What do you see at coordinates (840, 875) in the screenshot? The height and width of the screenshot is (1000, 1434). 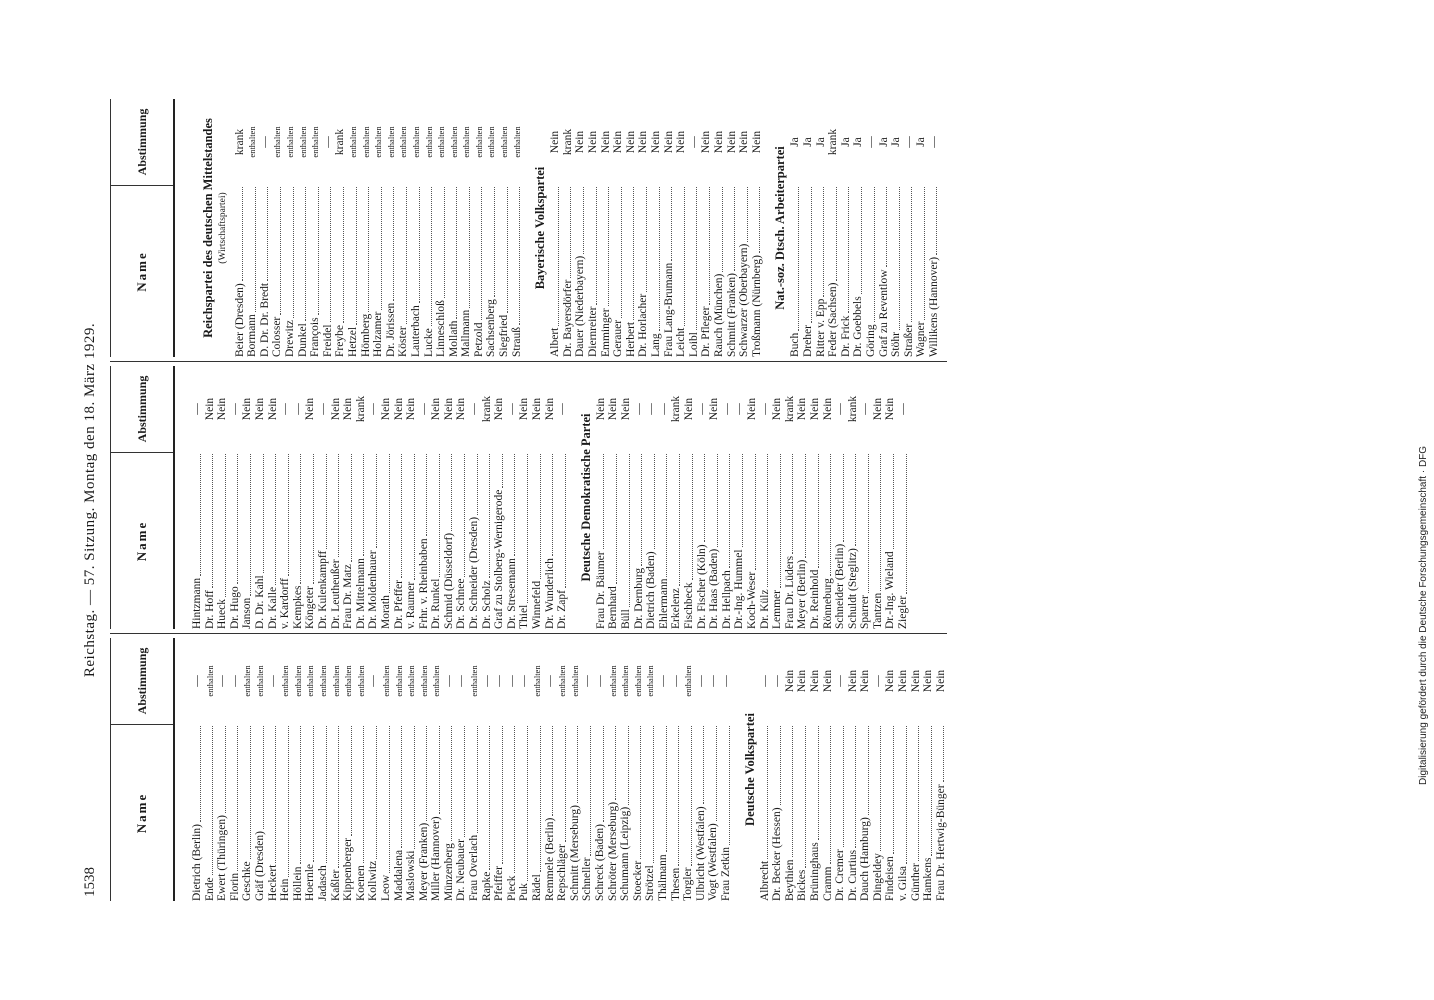 I see `member-name: Dr. Cremer` at bounding box center [840, 875].